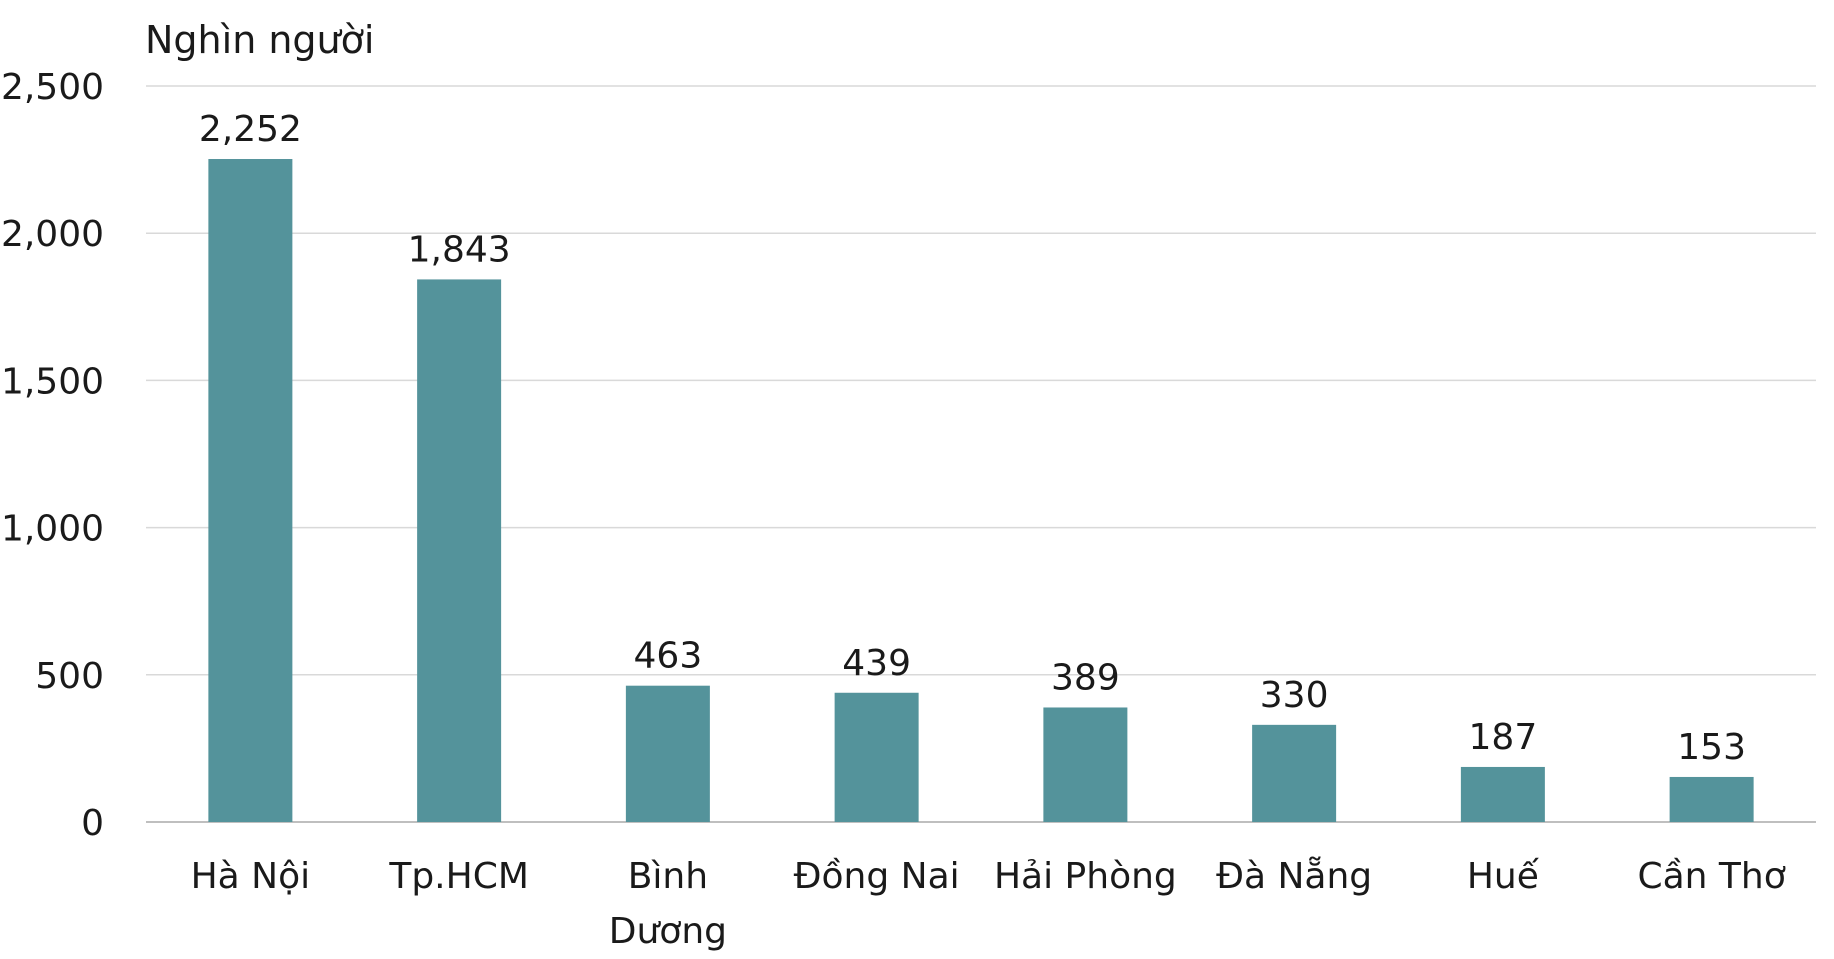 This screenshot has width=1834, height=959. What do you see at coordinates (1294, 876) in the screenshot?
I see `x-tick-label: Đà Nẵng` at bounding box center [1294, 876].